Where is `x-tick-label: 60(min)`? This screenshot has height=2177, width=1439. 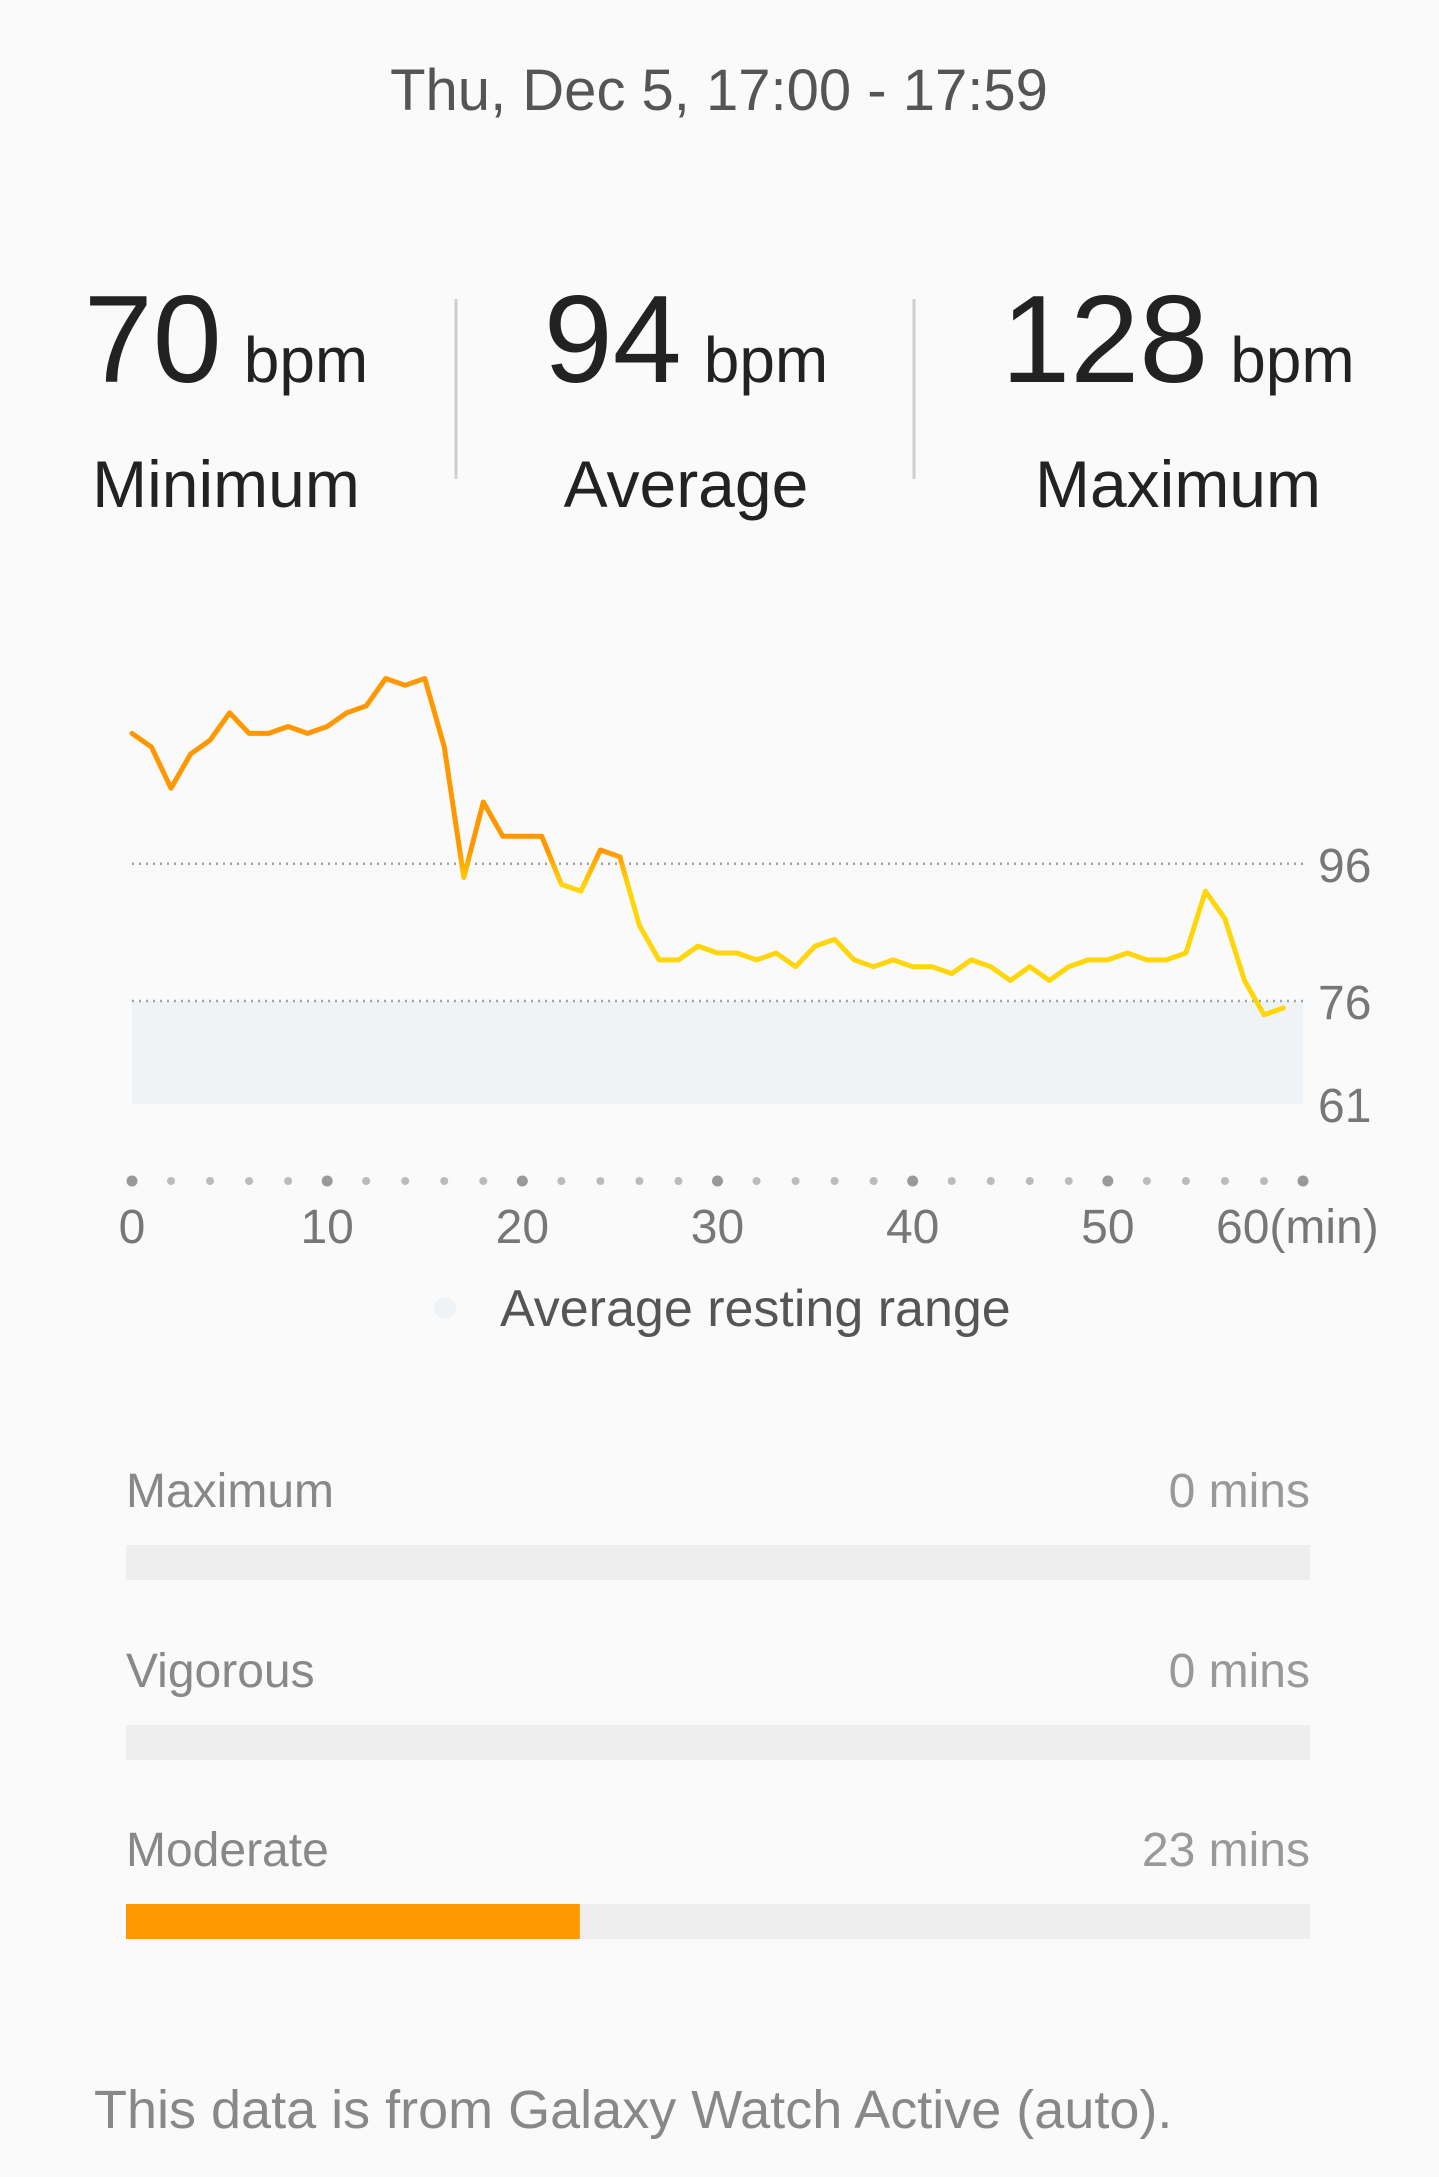 x-tick-label: 60(min) is located at coordinates (1297, 1227).